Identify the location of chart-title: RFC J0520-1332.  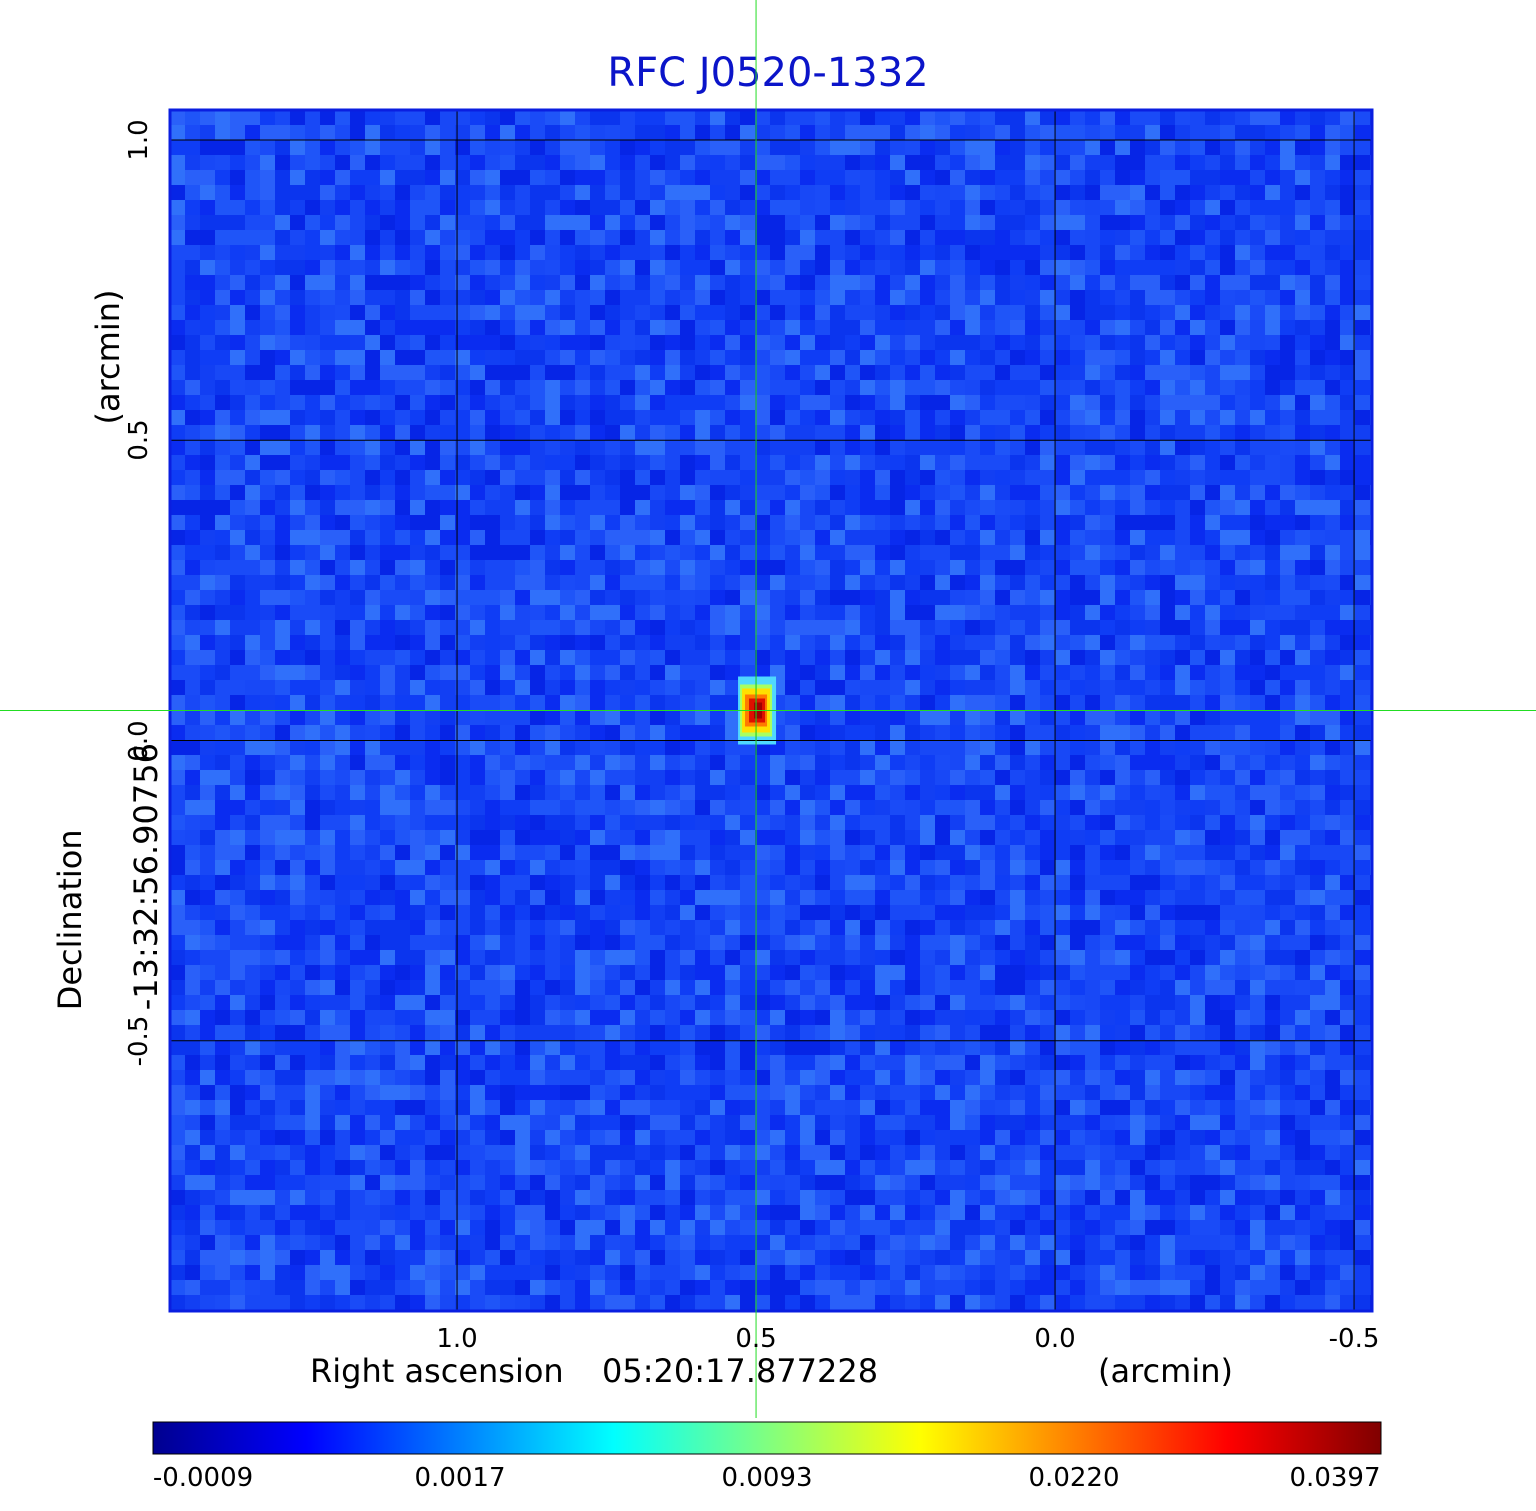
(768, 73).